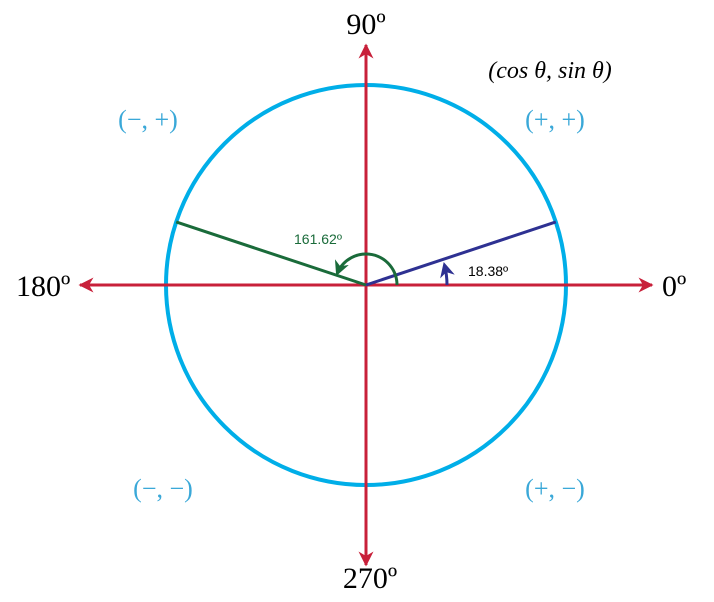 Image resolution: width=714 pixels, height=602 pixels. What do you see at coordinates (488, 271) in the screenshot?
I see `reference-angle-label: 18.38º` at bounding box center [488, 271].